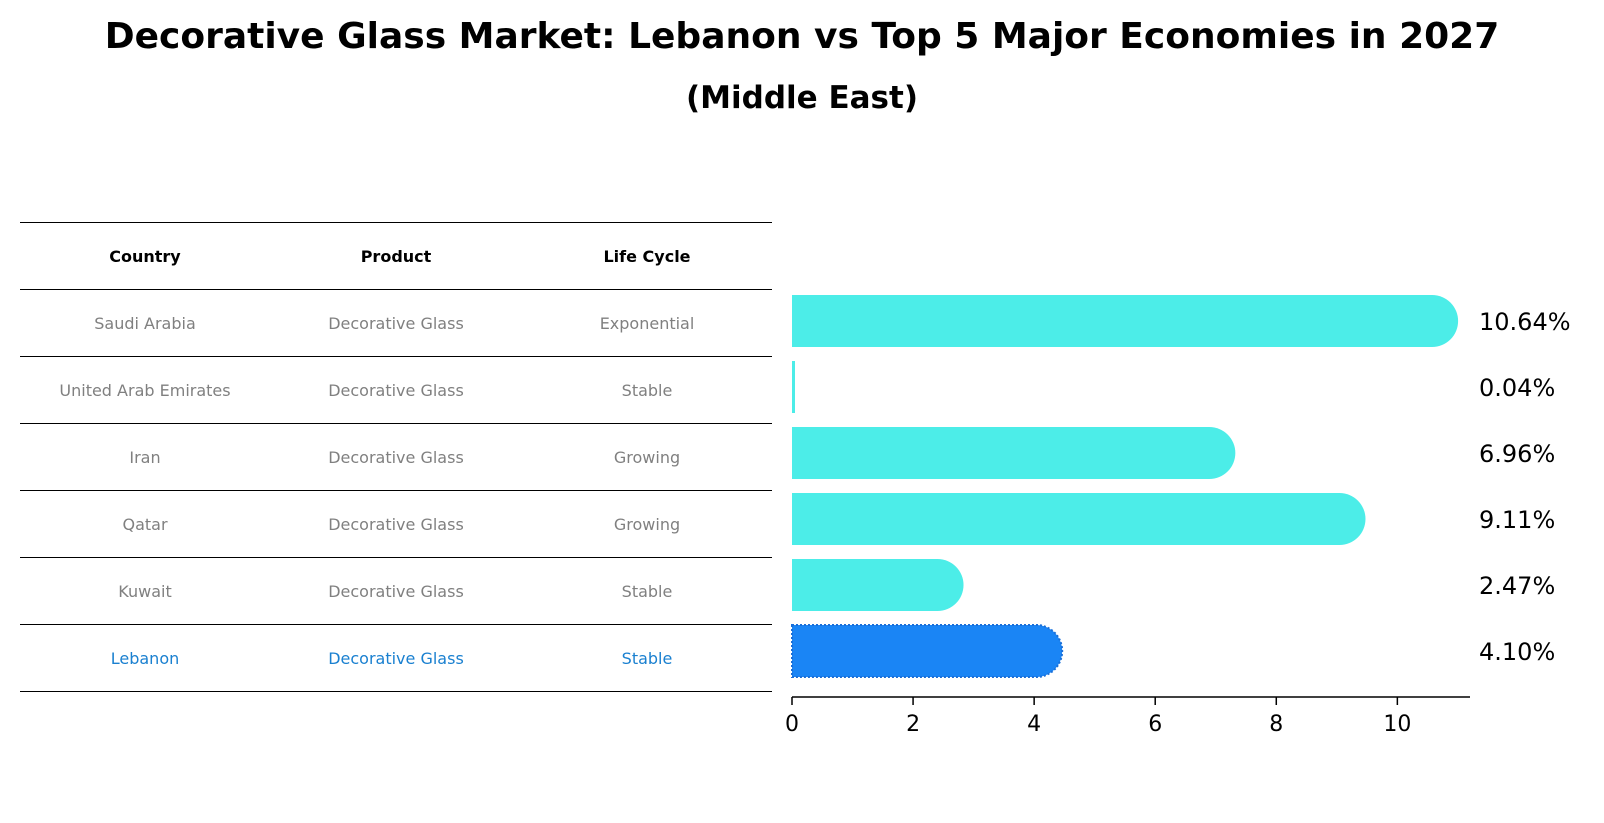  What do you see at coordinates (145, 256) in the screenshot?
I see `column-header-country: Country` at bounding box center [145, 256].